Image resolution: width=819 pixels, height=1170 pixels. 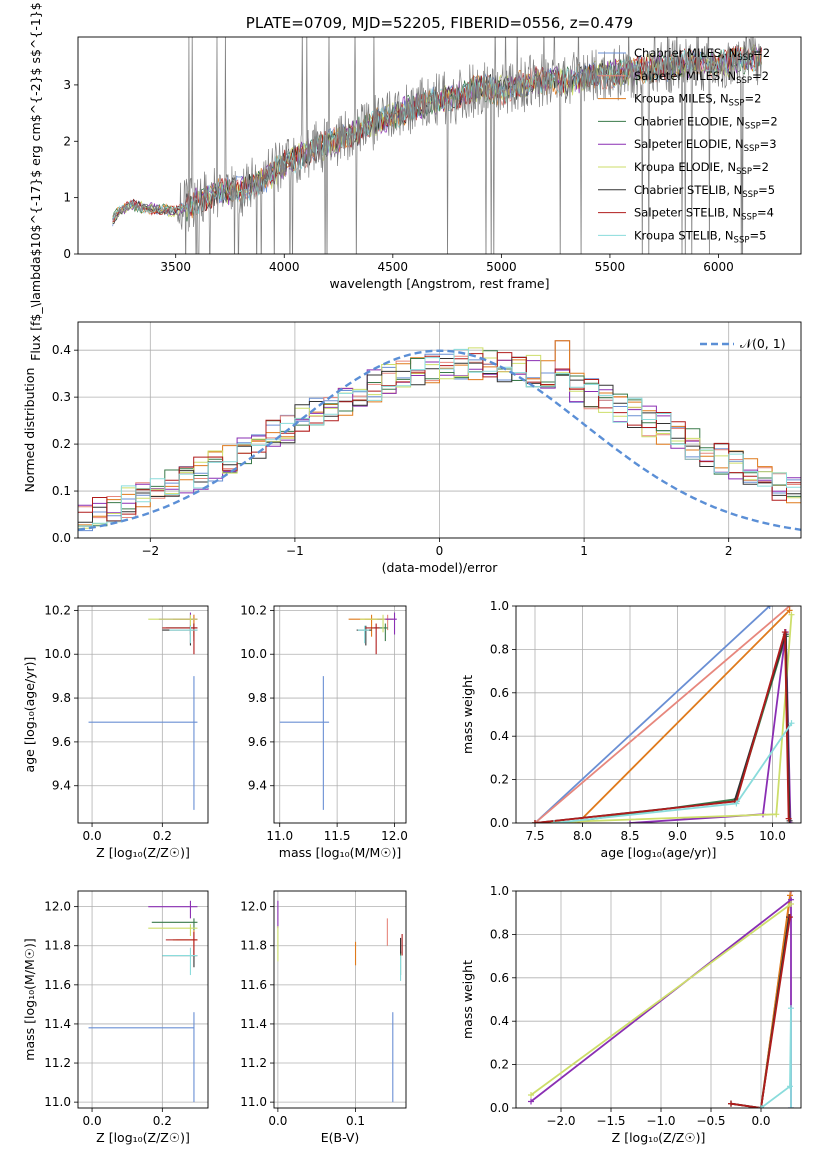 What do you see at coordinates (467, 714) in the screenshot?
I see `y-axis-label: mass weight` at bounding box center [467, 714].